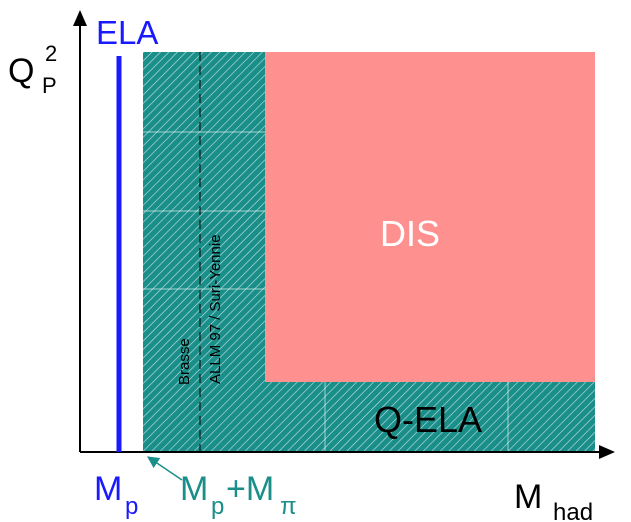  What do you see at coordinates (428, 419) in the screenshot?
I see `qela-label: Q-ELA` at bounding box center [428, 419].